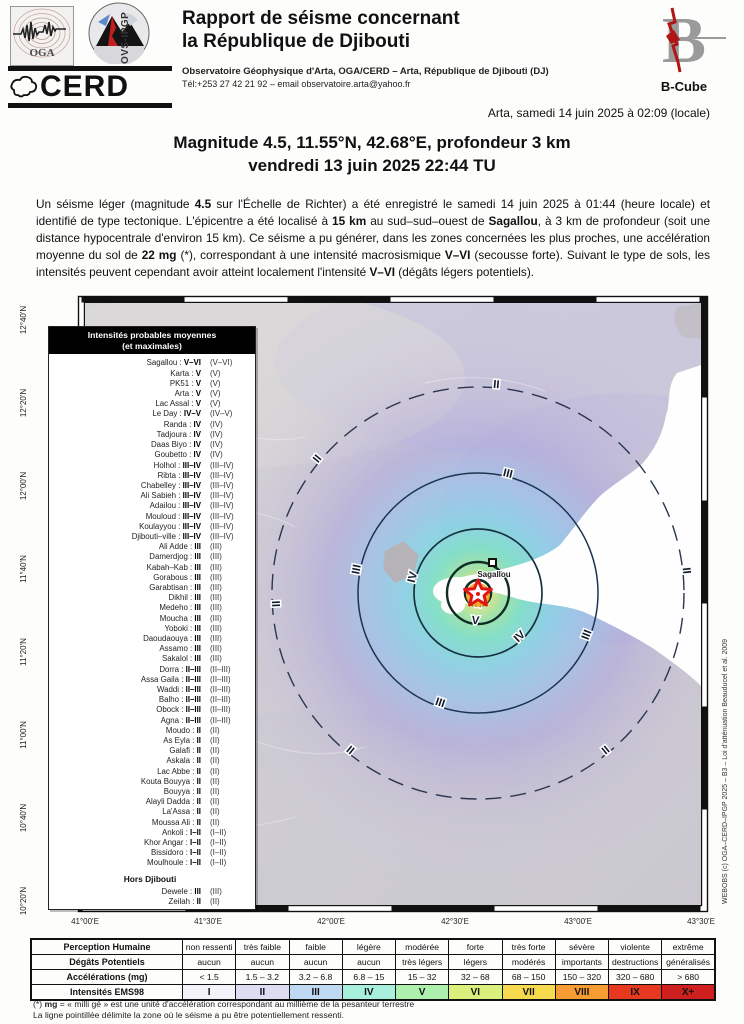 This screenshot has width=744, height=1024. I want to click on legend-row: Moudo : II (II), so click(192, 730).